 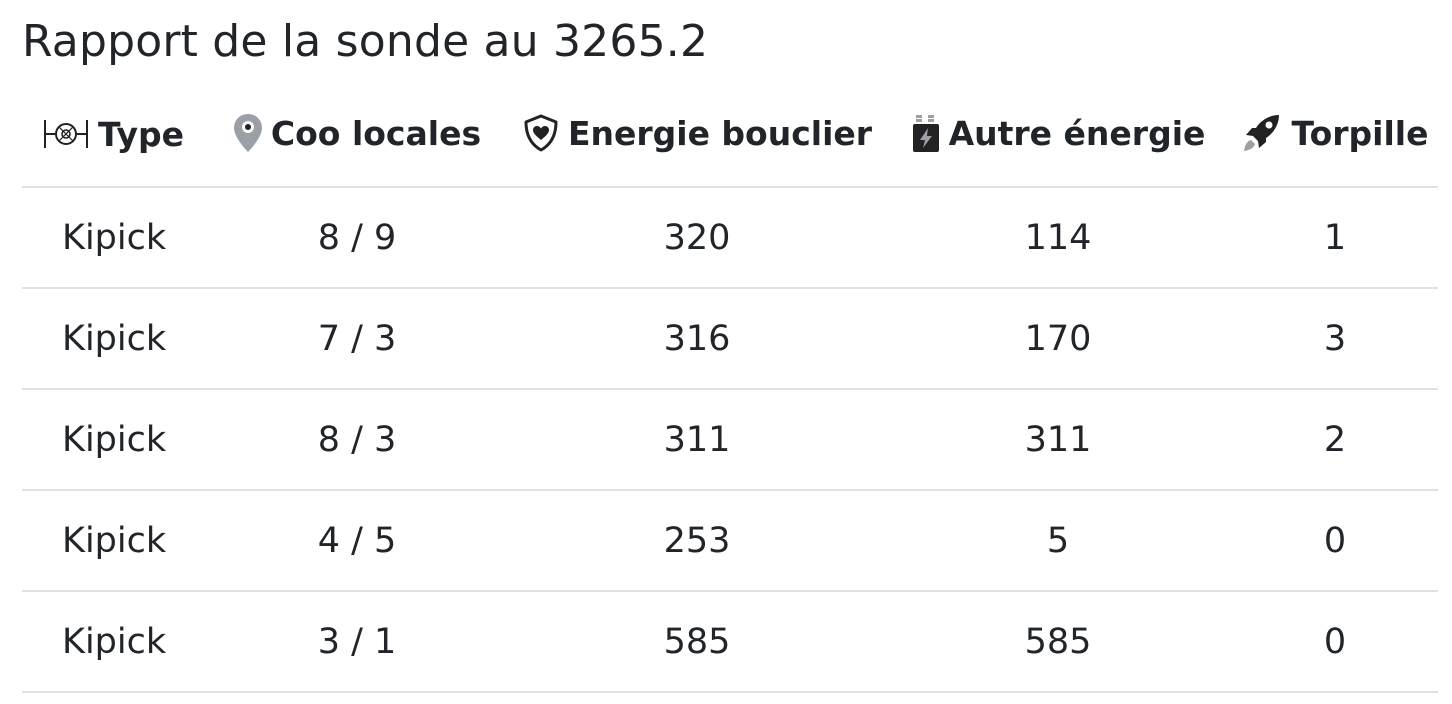 I want to click on column-header-shield: Energie bouclier, so click(x=697, y=138).